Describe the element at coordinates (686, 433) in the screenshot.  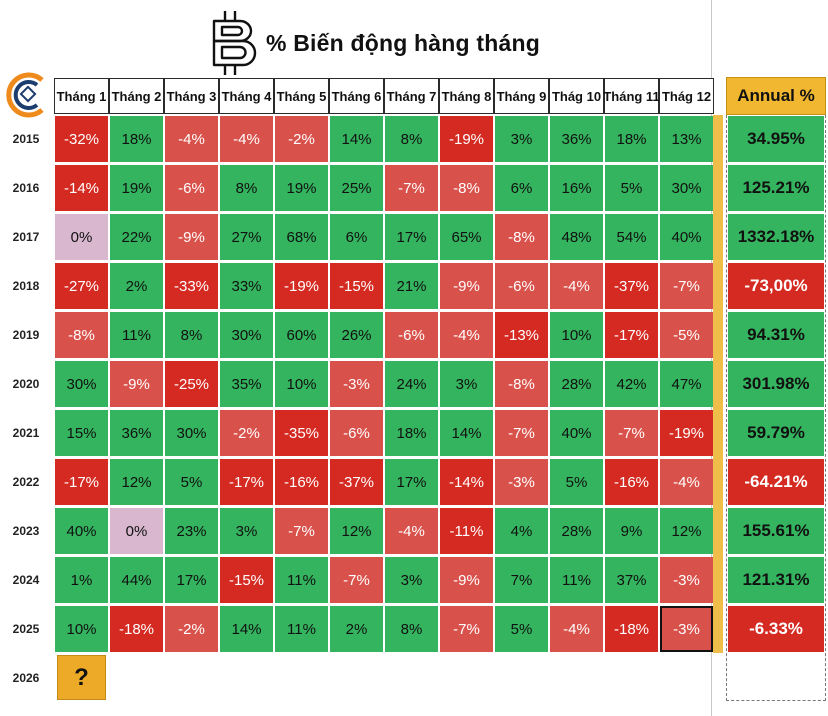
I see `heatmap-cell-2021-m12: -19%` at that location.